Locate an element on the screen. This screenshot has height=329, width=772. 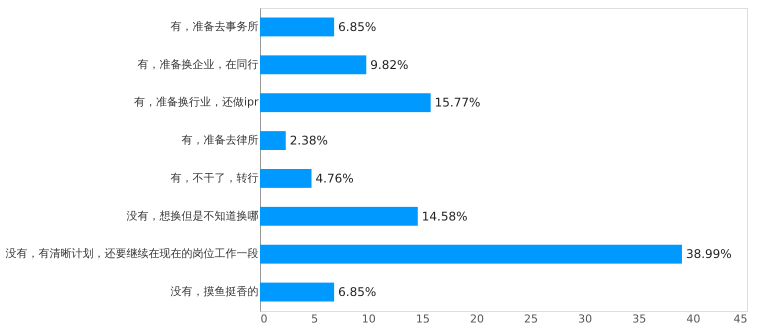
x-tick-label: 15 is located at coordinates (423, 319).